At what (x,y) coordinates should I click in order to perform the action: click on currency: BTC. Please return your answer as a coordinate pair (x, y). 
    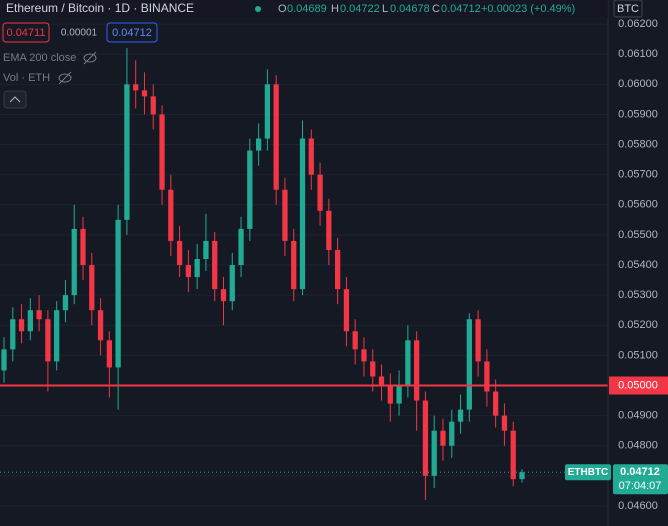
    Looking at the image, I should click on (628, 9).